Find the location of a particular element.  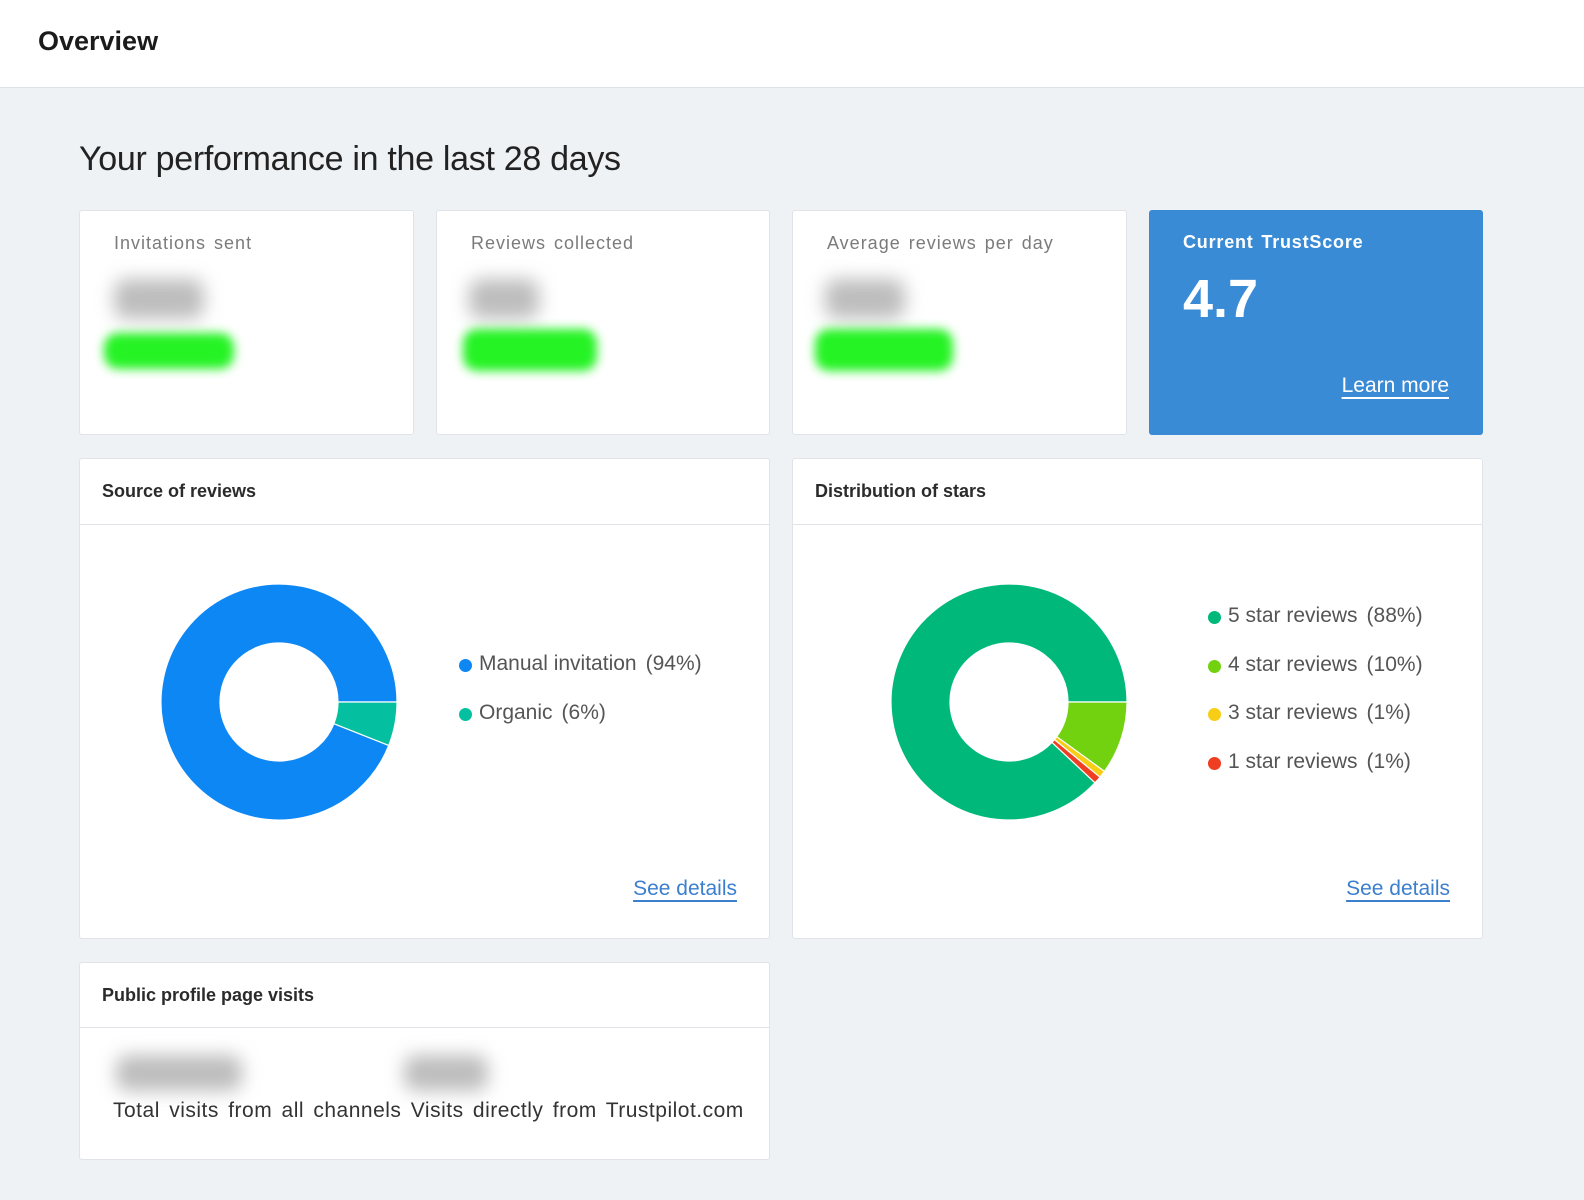

source-see-details-link: See details is located at coordinates (685, 888).